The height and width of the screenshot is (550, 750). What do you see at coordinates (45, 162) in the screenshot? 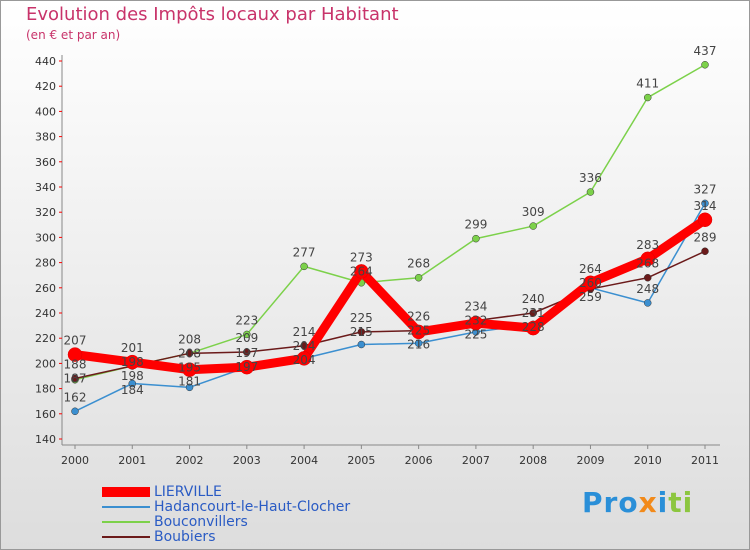
I see `y-tick-label: 360` at bounding box center [45, 162].